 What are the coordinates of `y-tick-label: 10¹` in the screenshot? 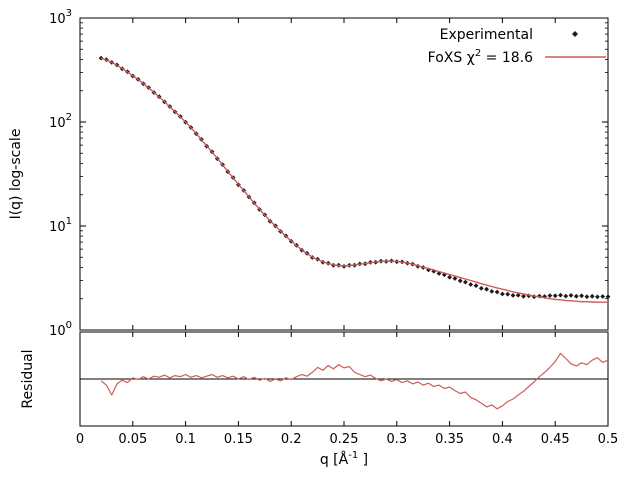 It's located at (60, 225).